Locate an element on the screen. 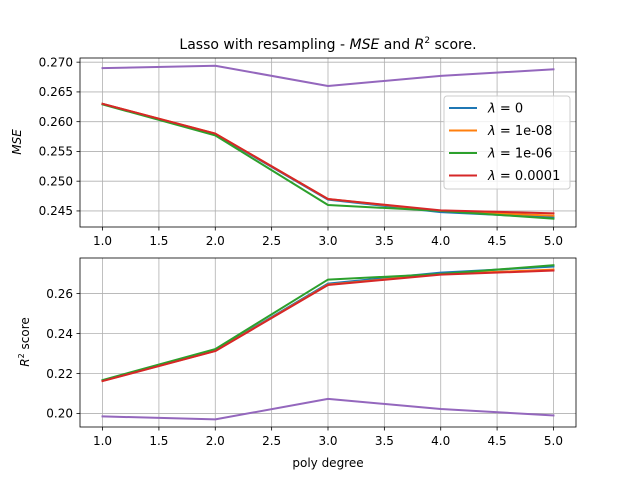 The image size is (640, 480). x-axis-label: poly degree is located at coordinates (327, 463).